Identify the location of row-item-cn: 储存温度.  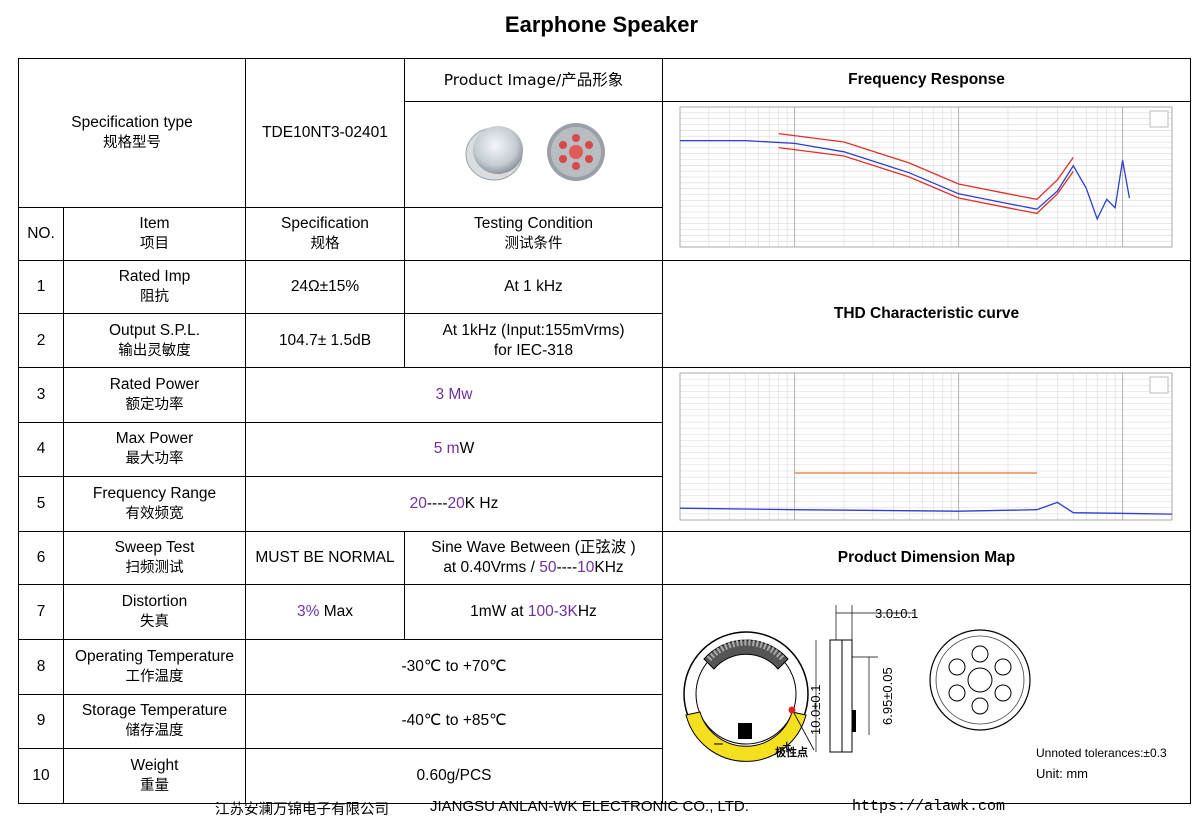
(154, 731).